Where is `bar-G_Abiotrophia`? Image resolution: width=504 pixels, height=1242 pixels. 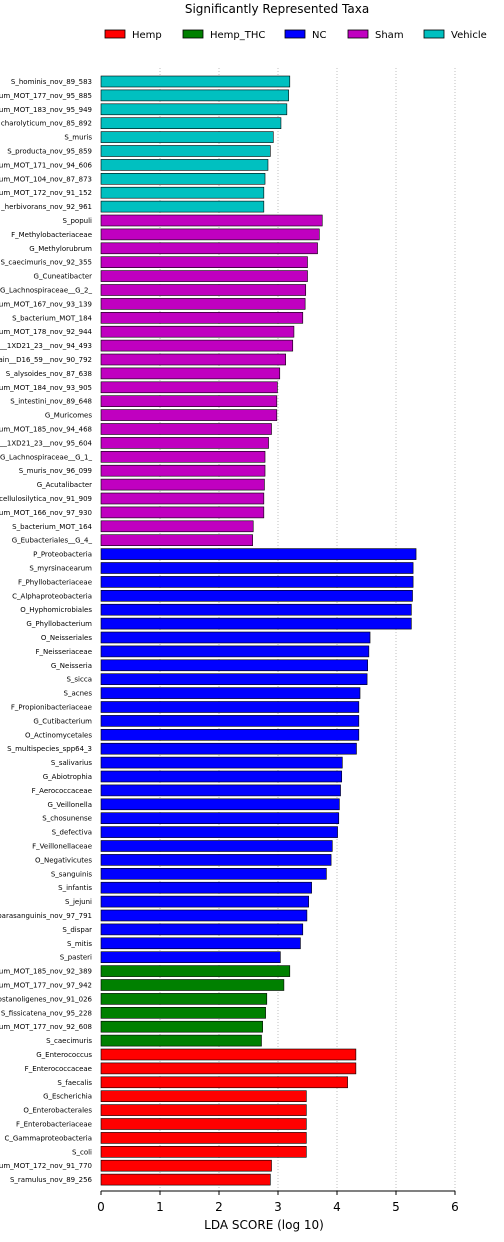 bar-G_Abiotrophia is located at coordinates (221, 776).